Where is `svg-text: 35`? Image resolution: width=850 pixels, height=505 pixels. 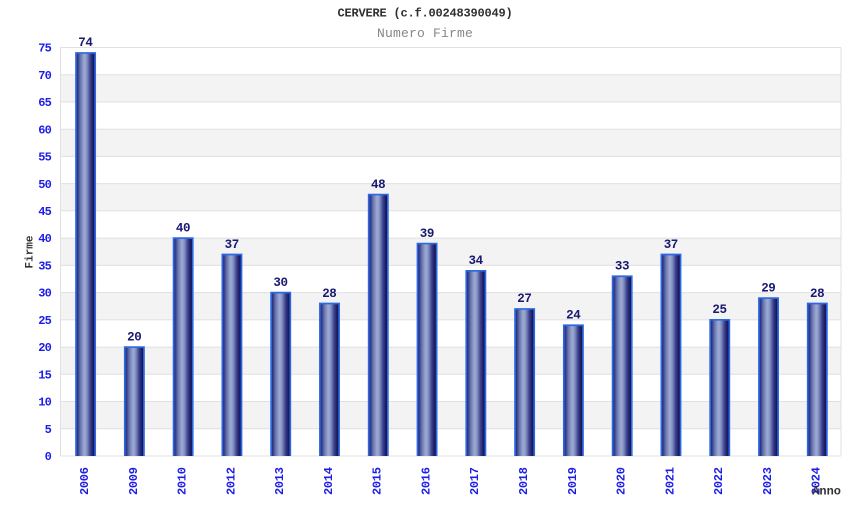 svg-text: 35 is located at coordinates (44, 267).